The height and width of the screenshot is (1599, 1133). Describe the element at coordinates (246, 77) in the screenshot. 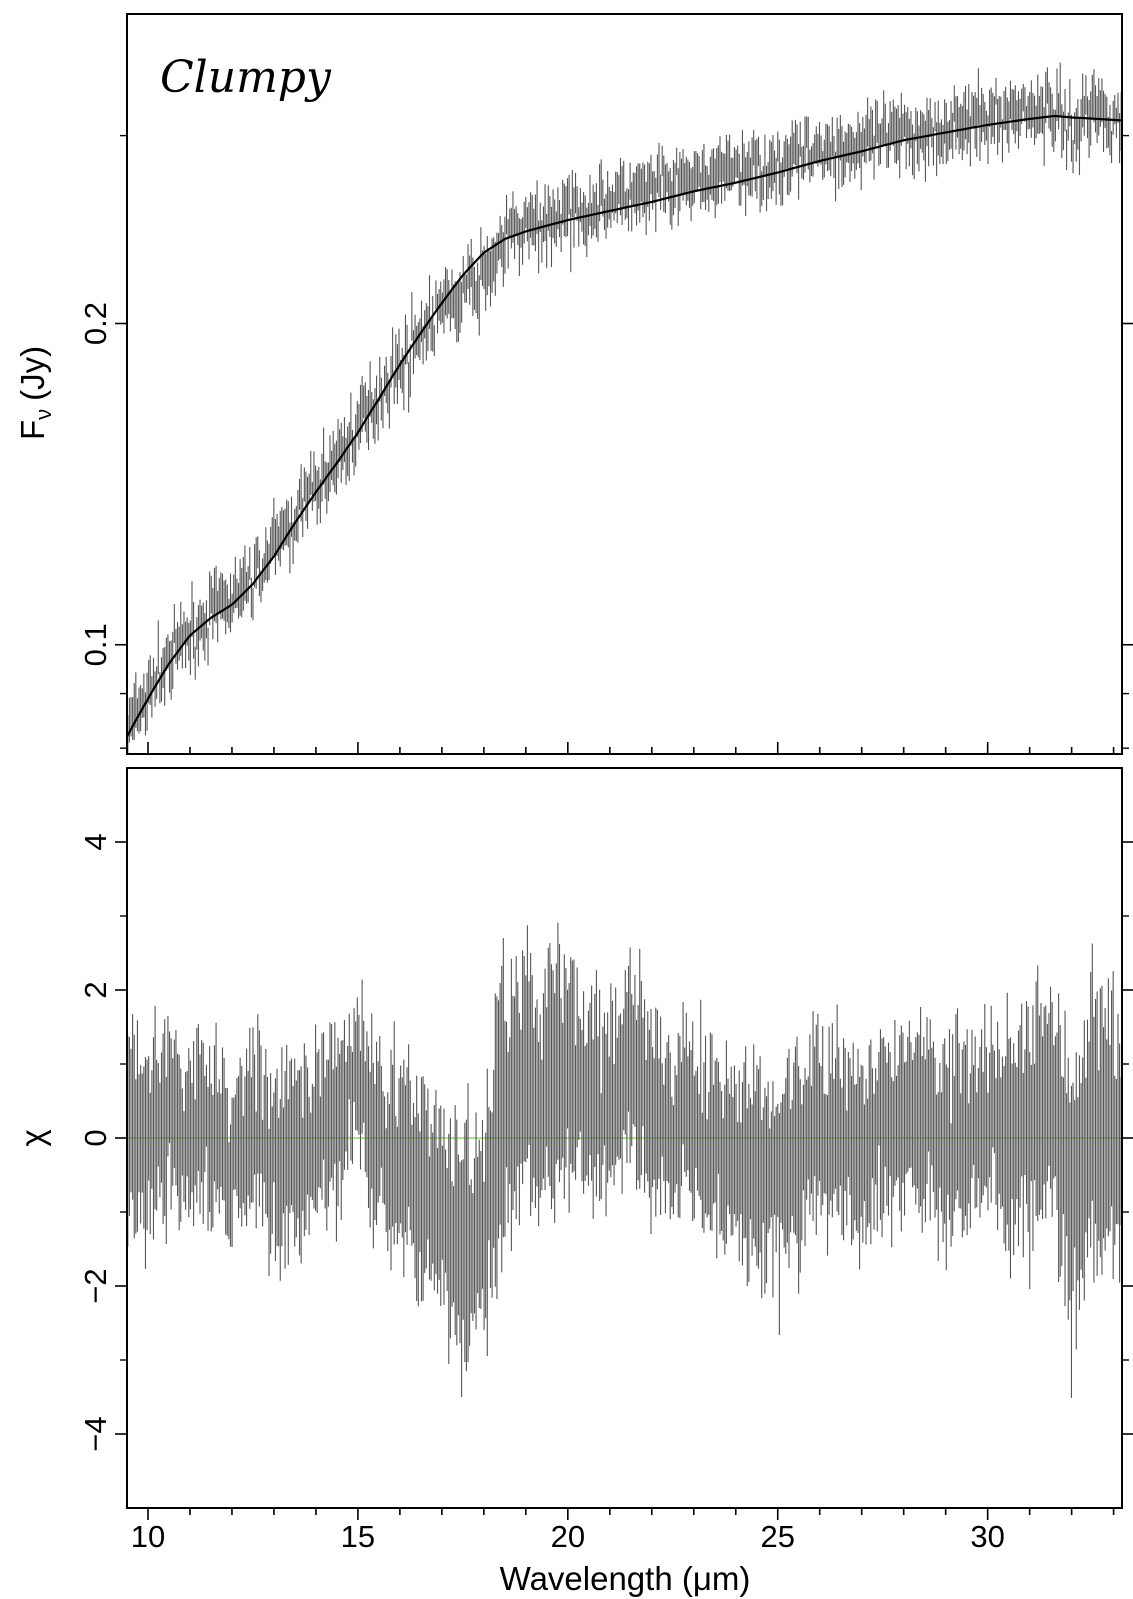

I see `panel-annotation: Clumpy` at that location.